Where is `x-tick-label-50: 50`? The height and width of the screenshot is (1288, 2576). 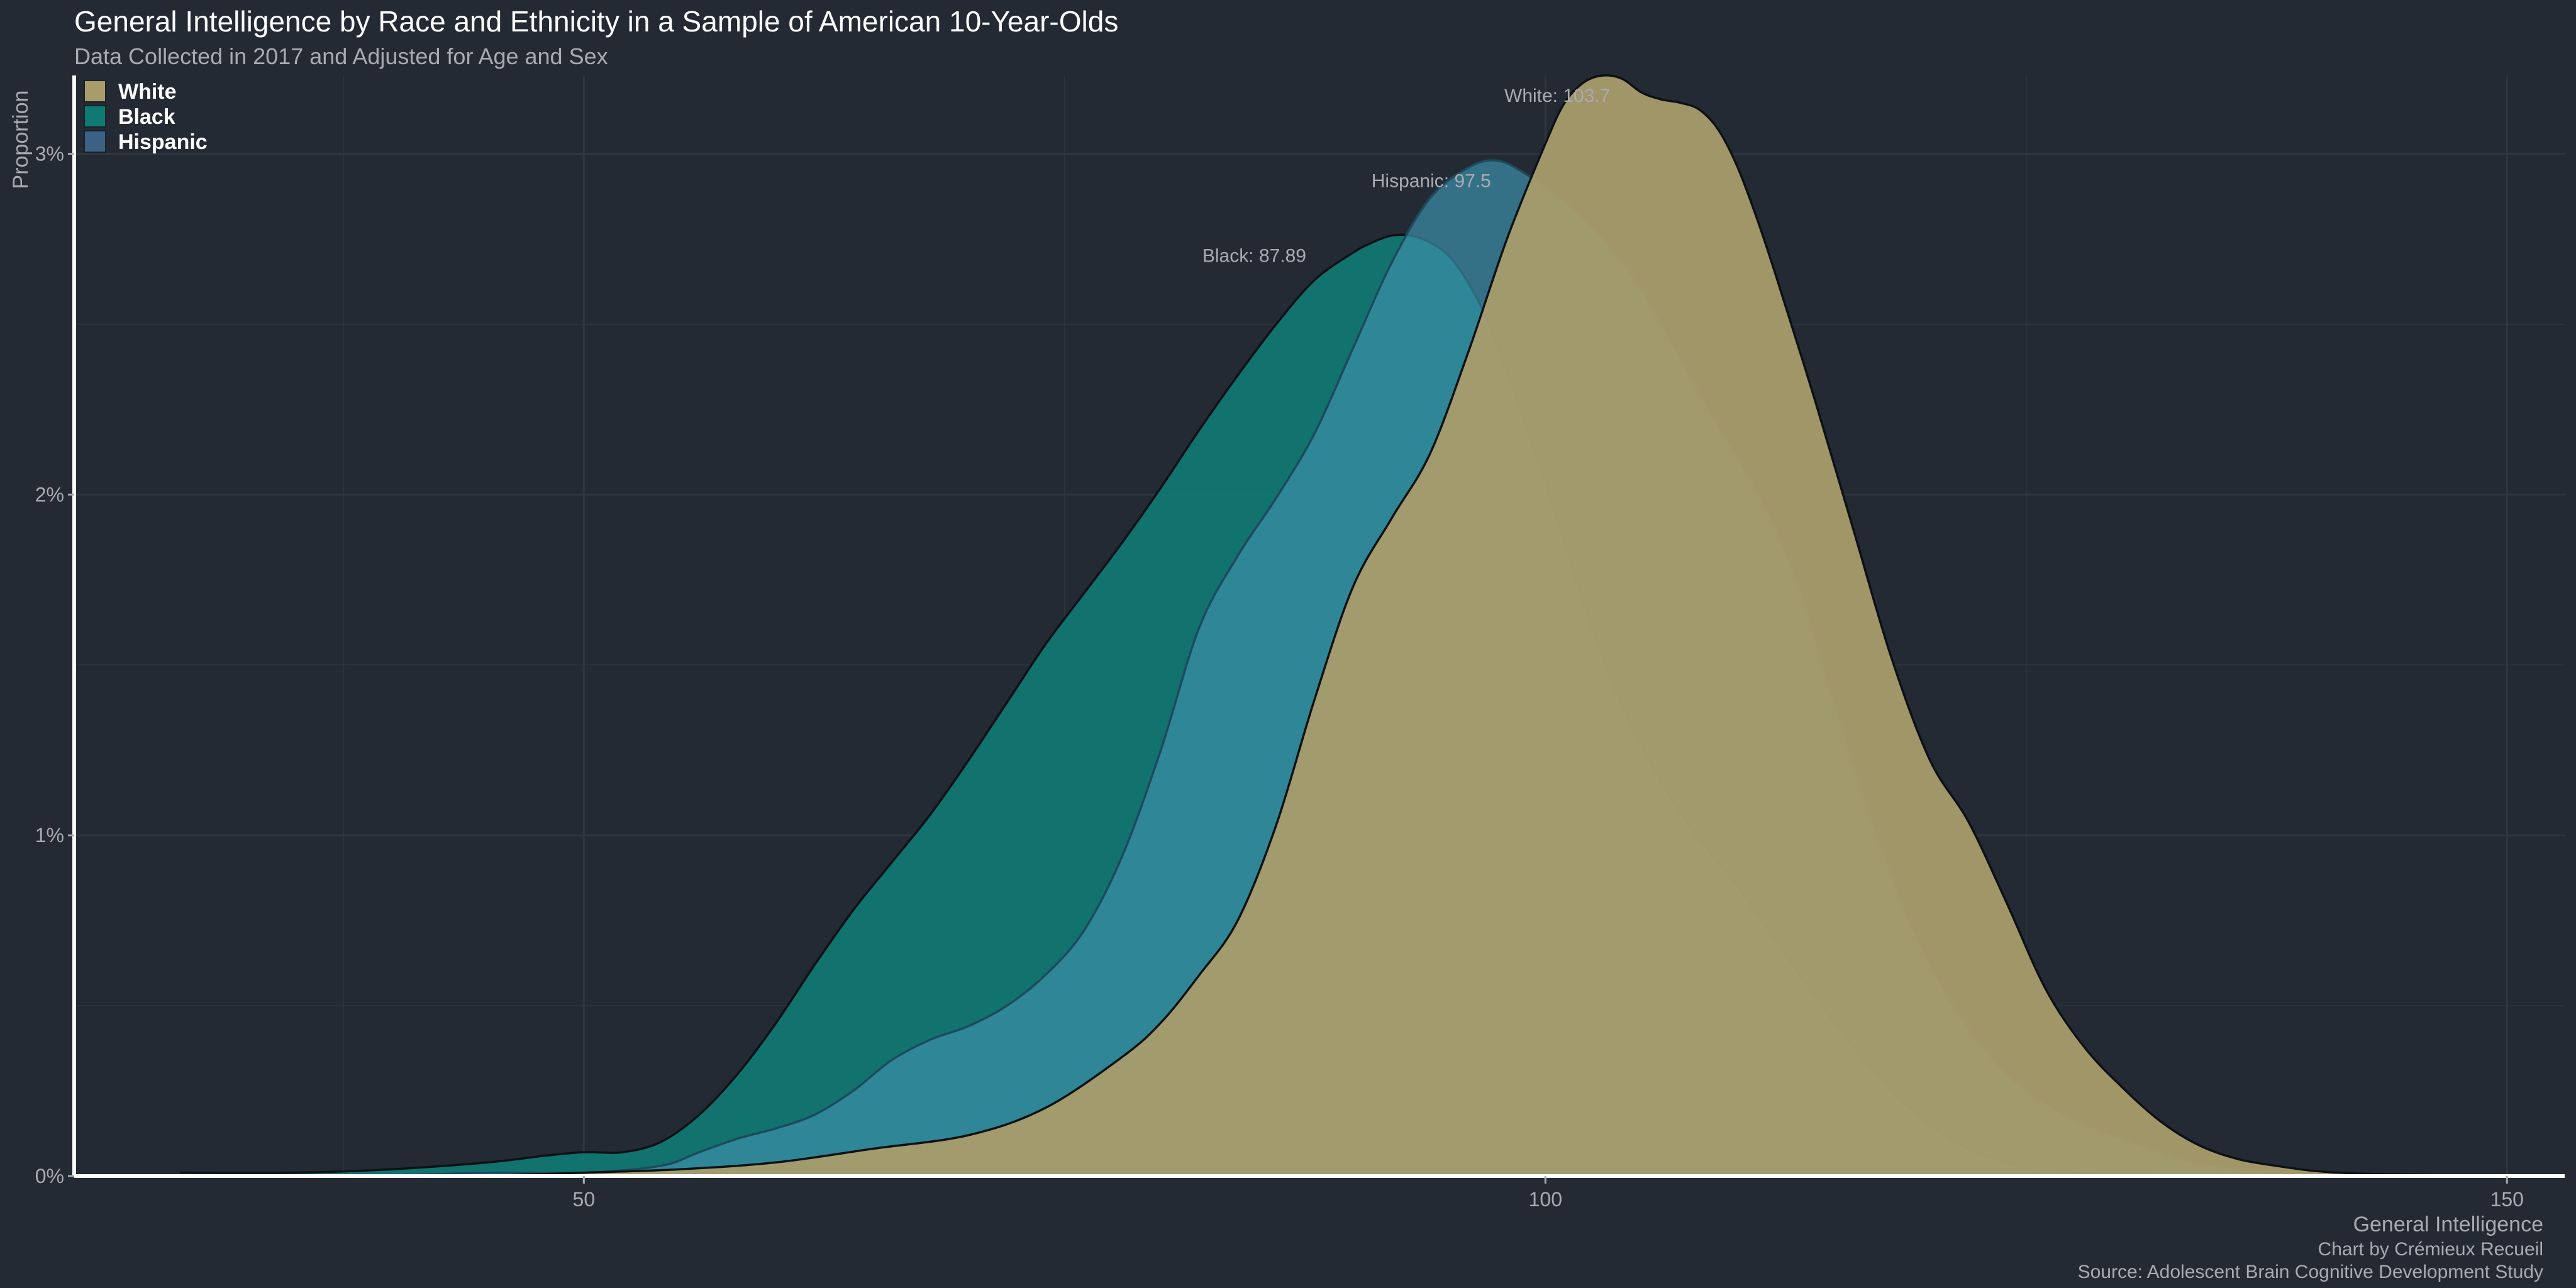
x-tick-label-50: 50 is located at coordinates (584, 1199).